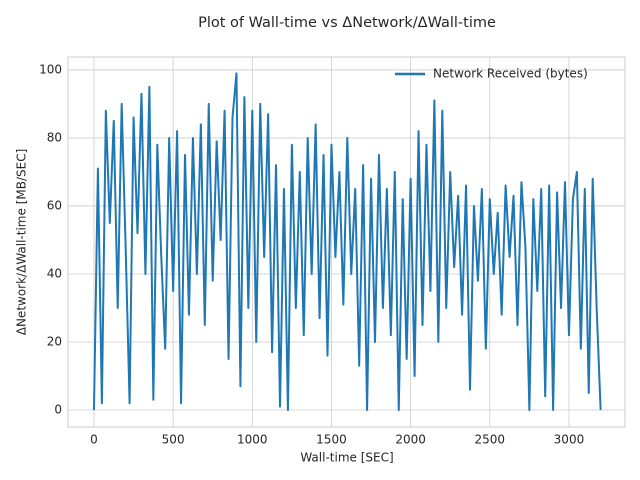 Image resolution: width=640 pixels, height=480 pixels. Describe the element at coordinates (54, 205) in the screenshot. I see `y-tick-label: 60` at that location.